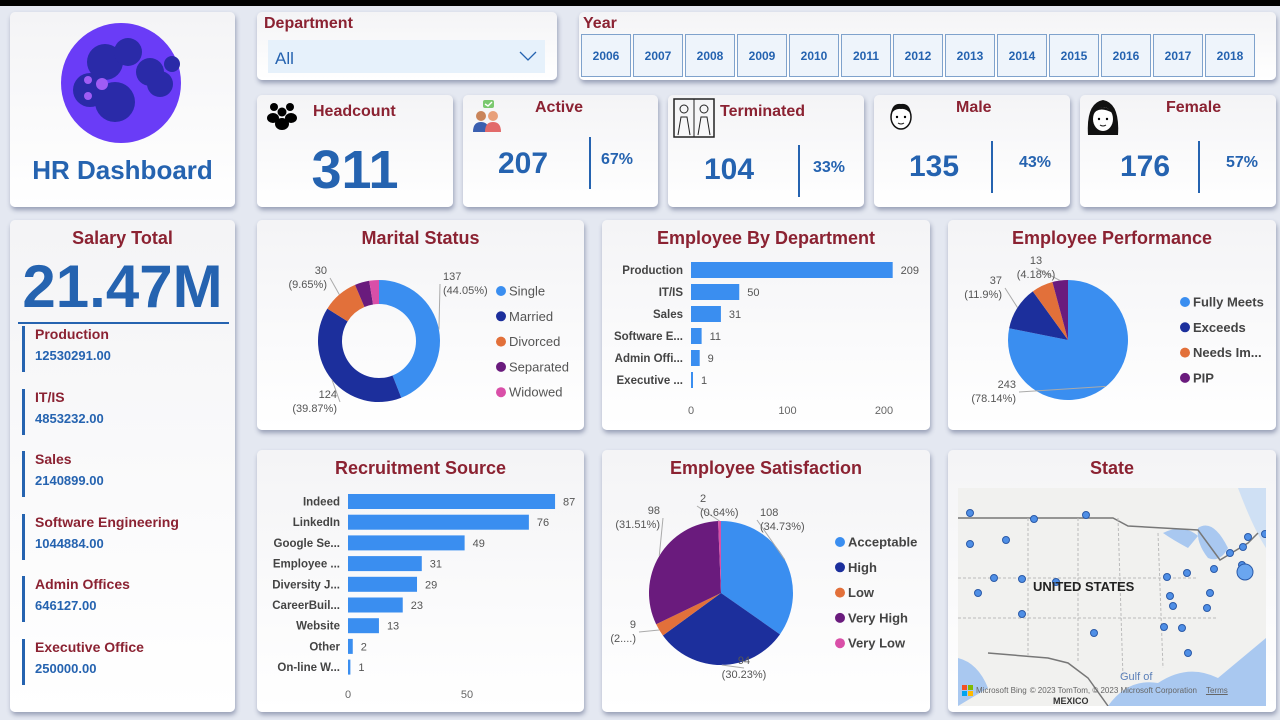 The width and height of the screenshot is (1280, 720). Describe the element at coordinates (1071, 701) in the screenshot. I see `map-mexico-label: MEXICO` at that location.